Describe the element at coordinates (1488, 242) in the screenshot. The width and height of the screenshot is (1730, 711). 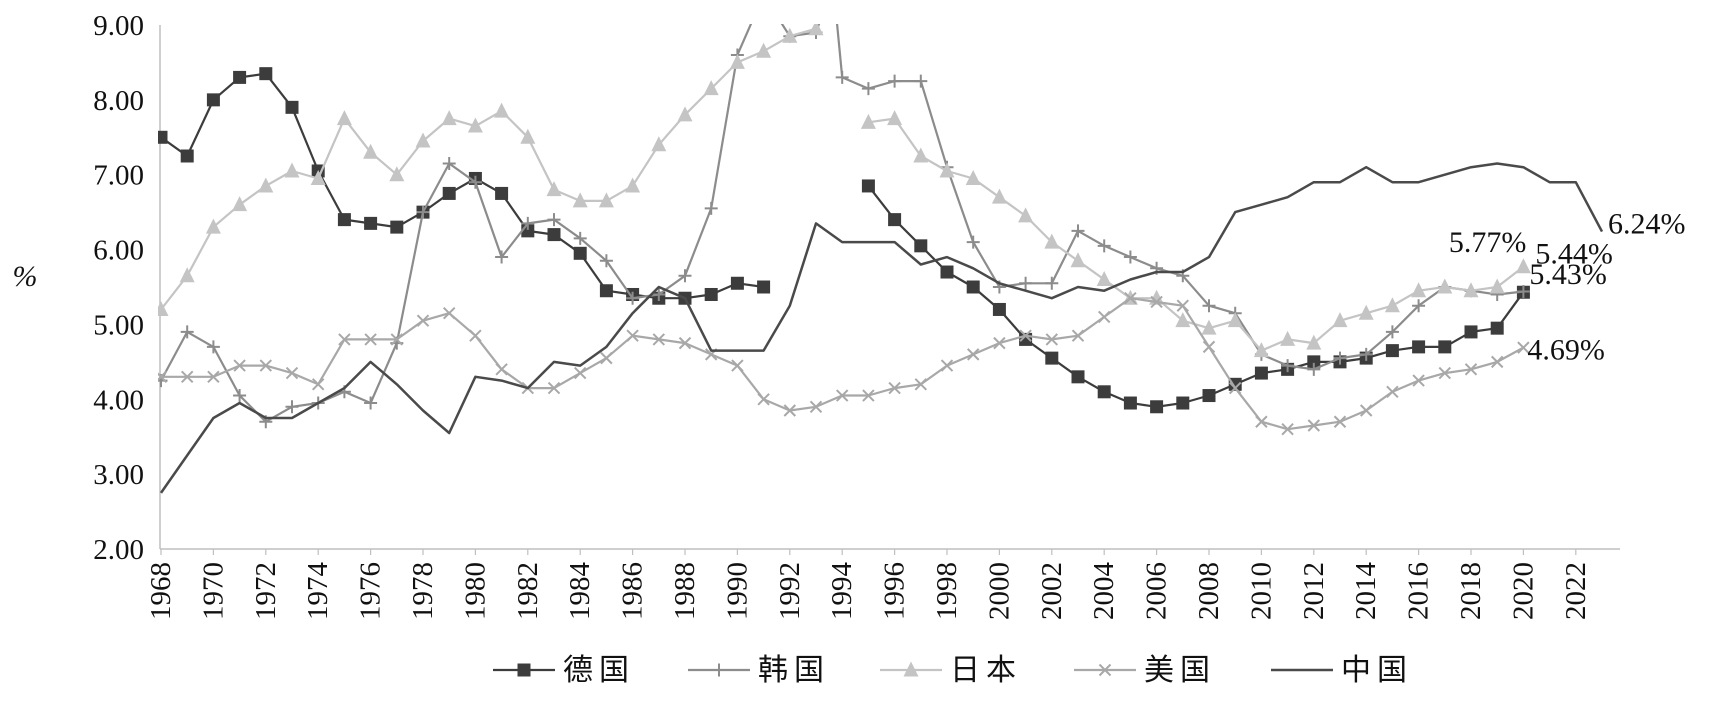
I see `data-label: 5.77%` at that location.